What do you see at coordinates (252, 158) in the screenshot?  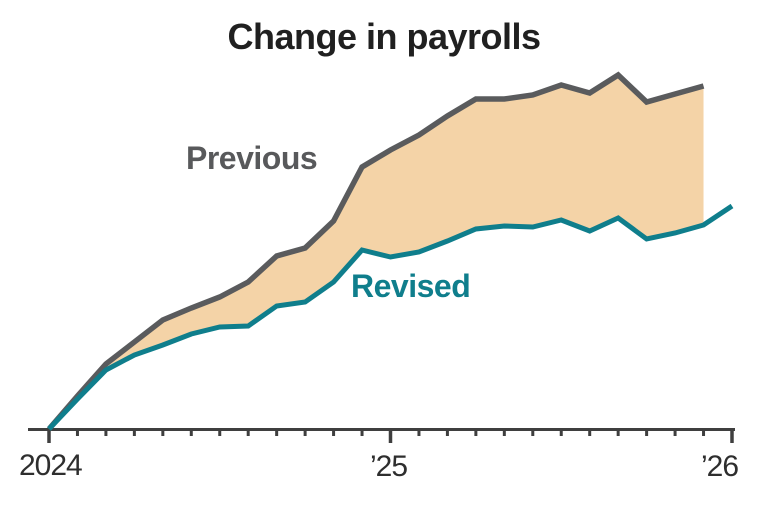 I see `previous-series-label: Previous` at bounding box center [252, 158].